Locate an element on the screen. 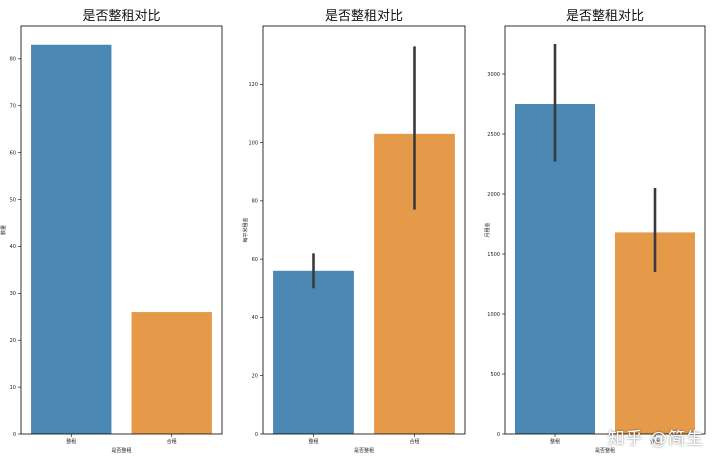  y-tick-label: 70 is located at coordinates (13, 107).